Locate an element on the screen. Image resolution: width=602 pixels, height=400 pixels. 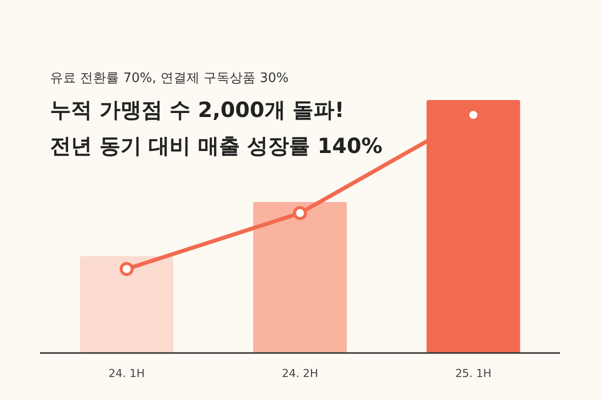
x-tick-label: 24. 1H is located at coordinates (126, 373).